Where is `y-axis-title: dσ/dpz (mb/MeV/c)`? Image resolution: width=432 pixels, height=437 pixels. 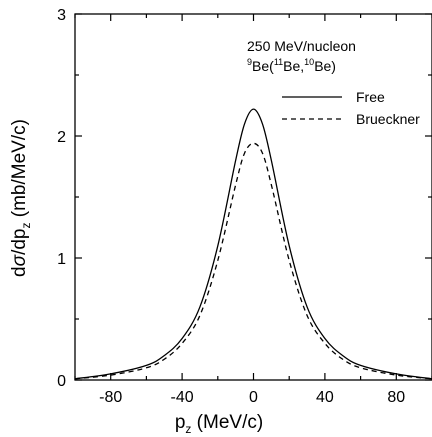
y-axis-title: dσ/dpz (mb/MeV/c) is located at coordinates (21, 198).